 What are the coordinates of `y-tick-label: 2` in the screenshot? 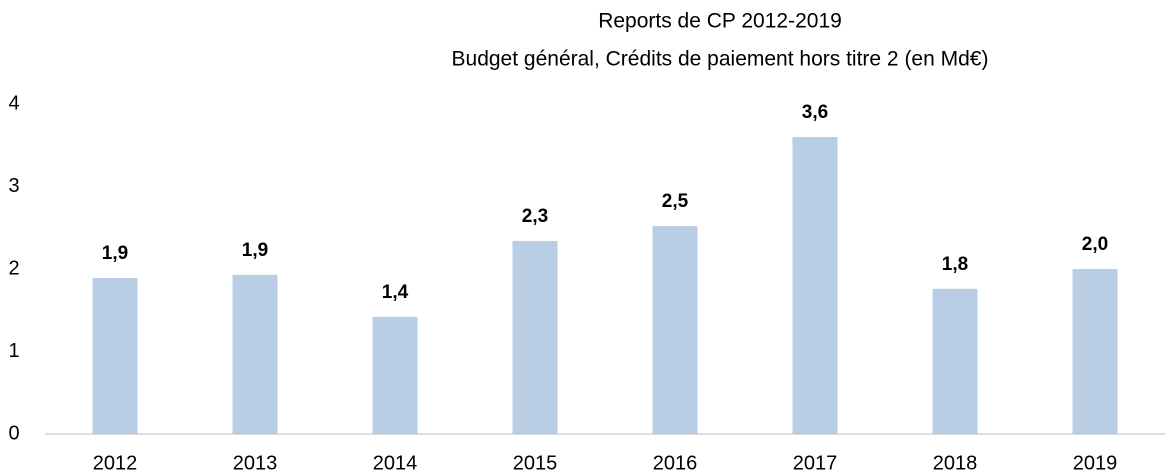 It's located at (13, 268).